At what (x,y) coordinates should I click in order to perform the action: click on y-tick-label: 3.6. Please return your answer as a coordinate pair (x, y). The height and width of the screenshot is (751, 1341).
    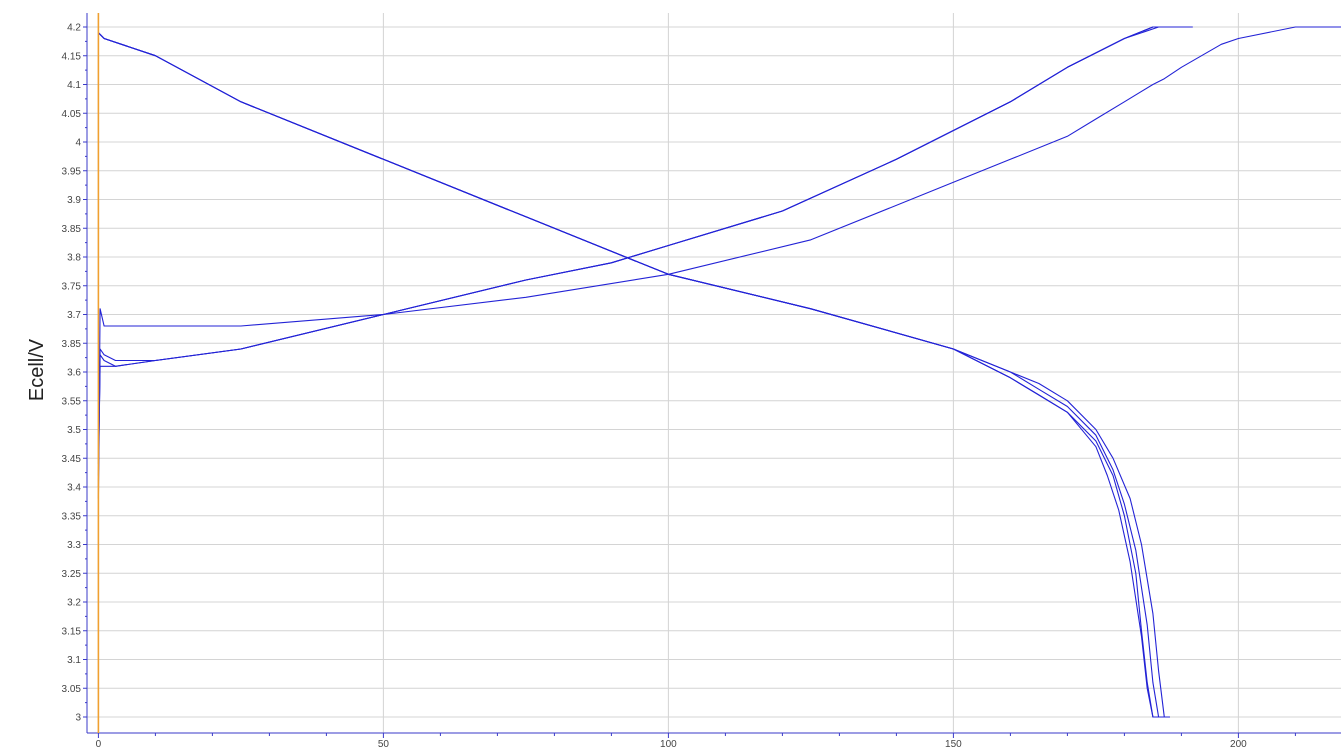
    Looking at the image, I should click on (74, 373).